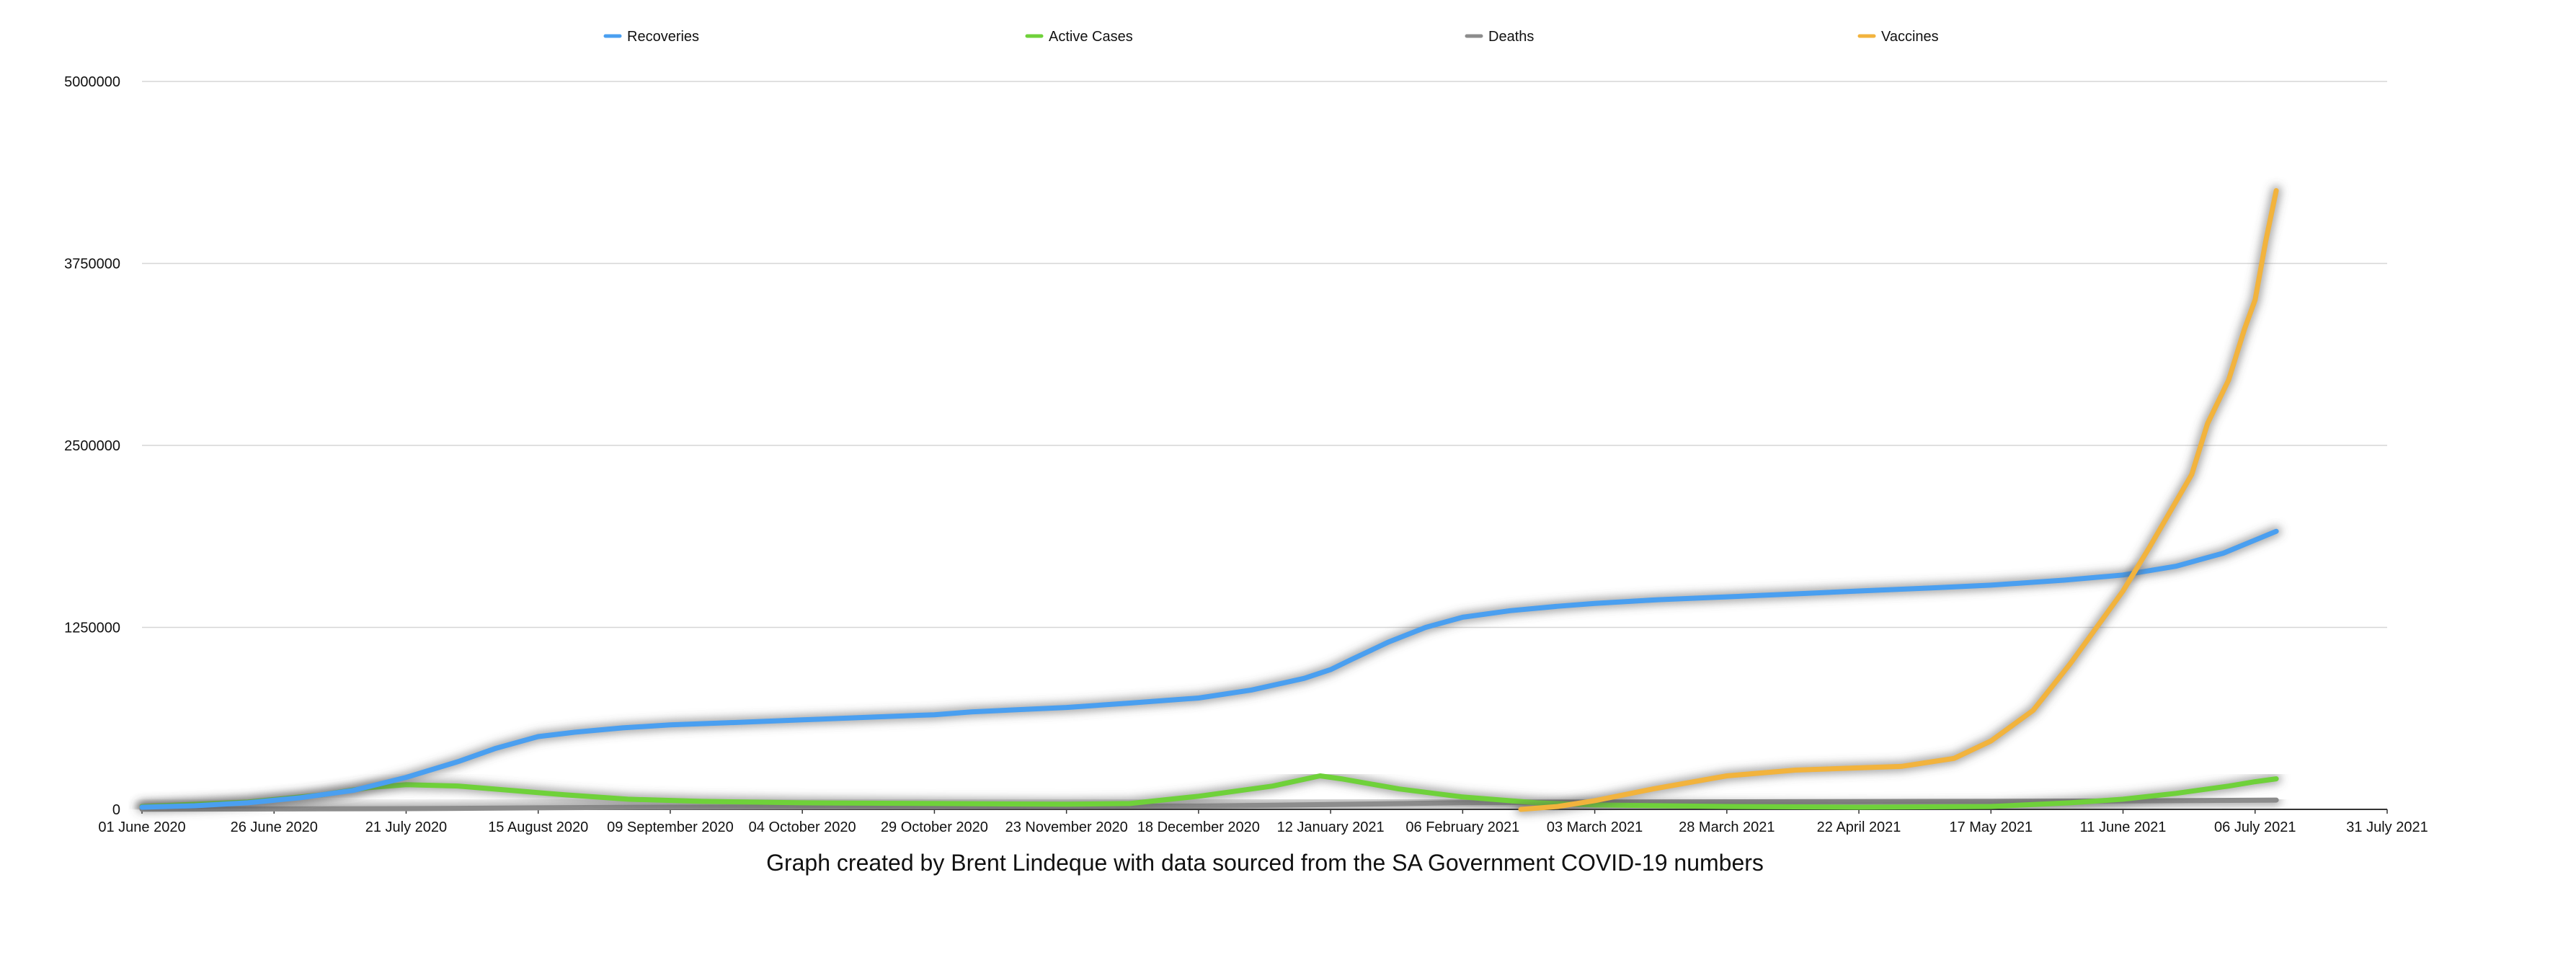  What do you see at coordinates (1727, 827) in the screenshot?
I see `x-tick-label: 28 March 2021` at bounding box center [1727, 827].